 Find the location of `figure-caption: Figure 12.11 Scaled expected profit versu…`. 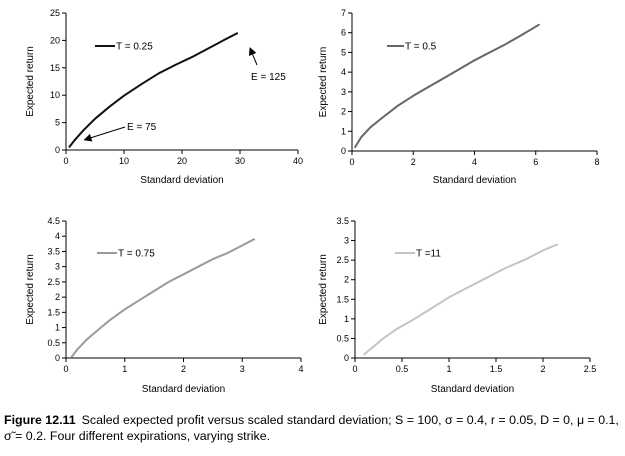

figure-caption: Figure 12.11 Scaled expected profit versu… is located at coordinates (313, 428).